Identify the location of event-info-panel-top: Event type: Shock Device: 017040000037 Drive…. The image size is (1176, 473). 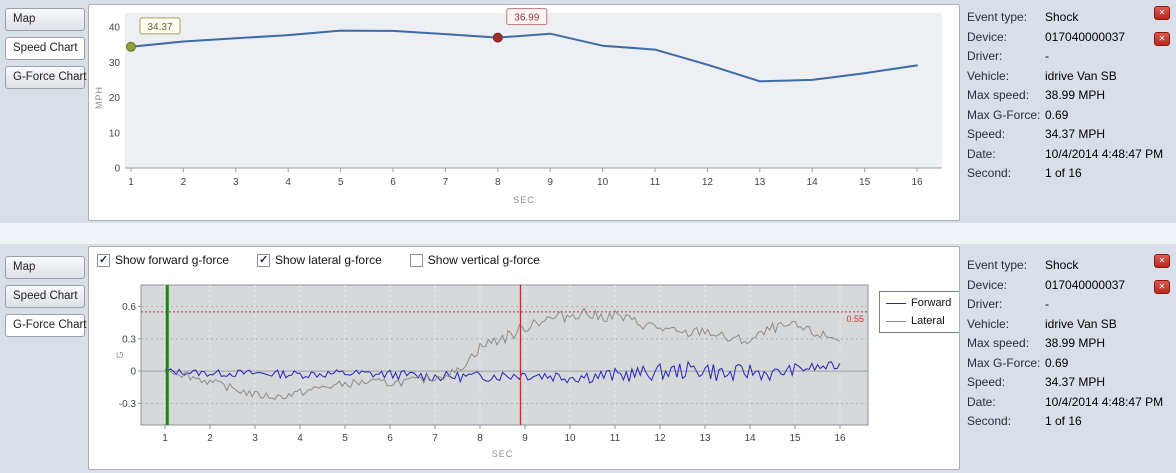
(1067, 96).